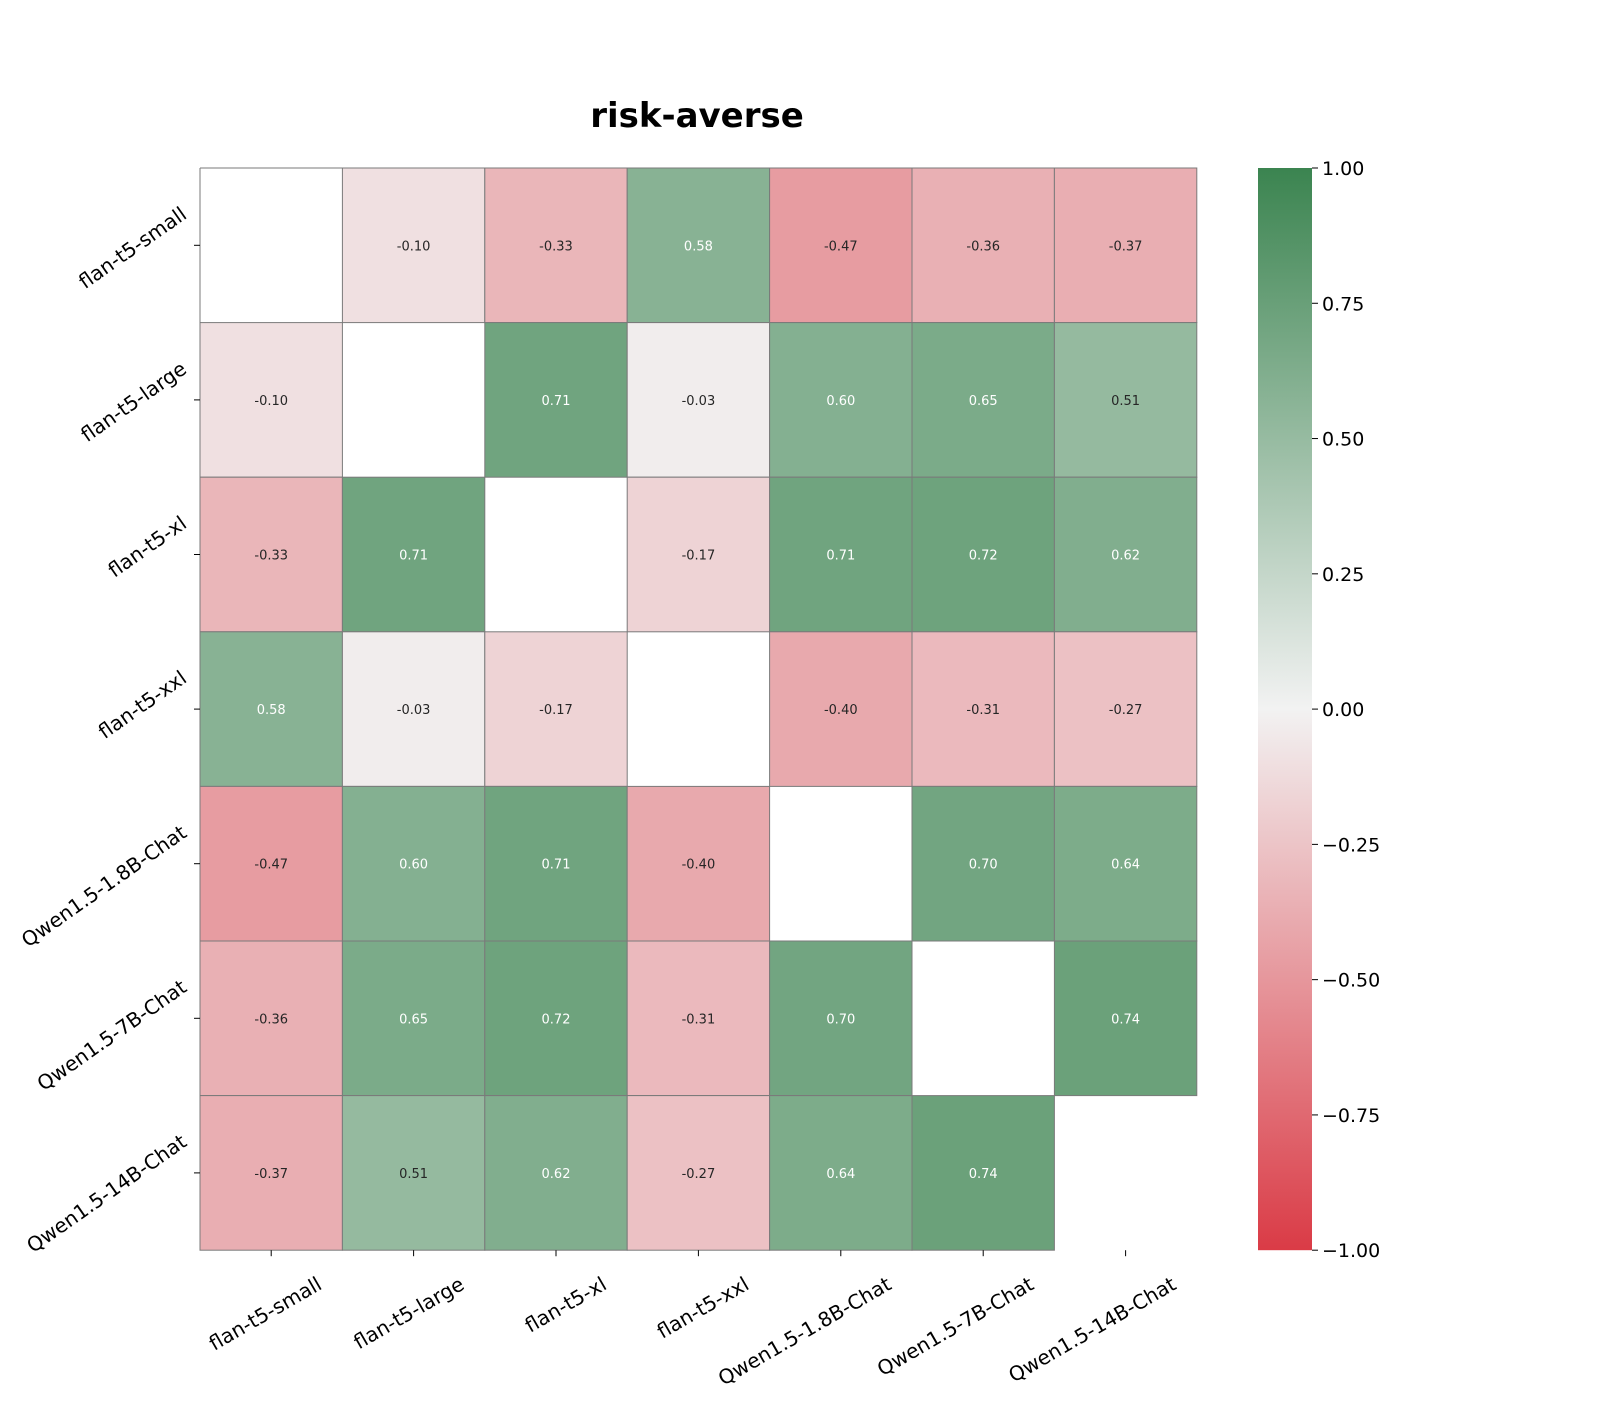  What do you see at coordinates (1343, 304) in the screenshot?
I see `colorbar-tick-label: 0.75` at bounding box center [1343, 304].